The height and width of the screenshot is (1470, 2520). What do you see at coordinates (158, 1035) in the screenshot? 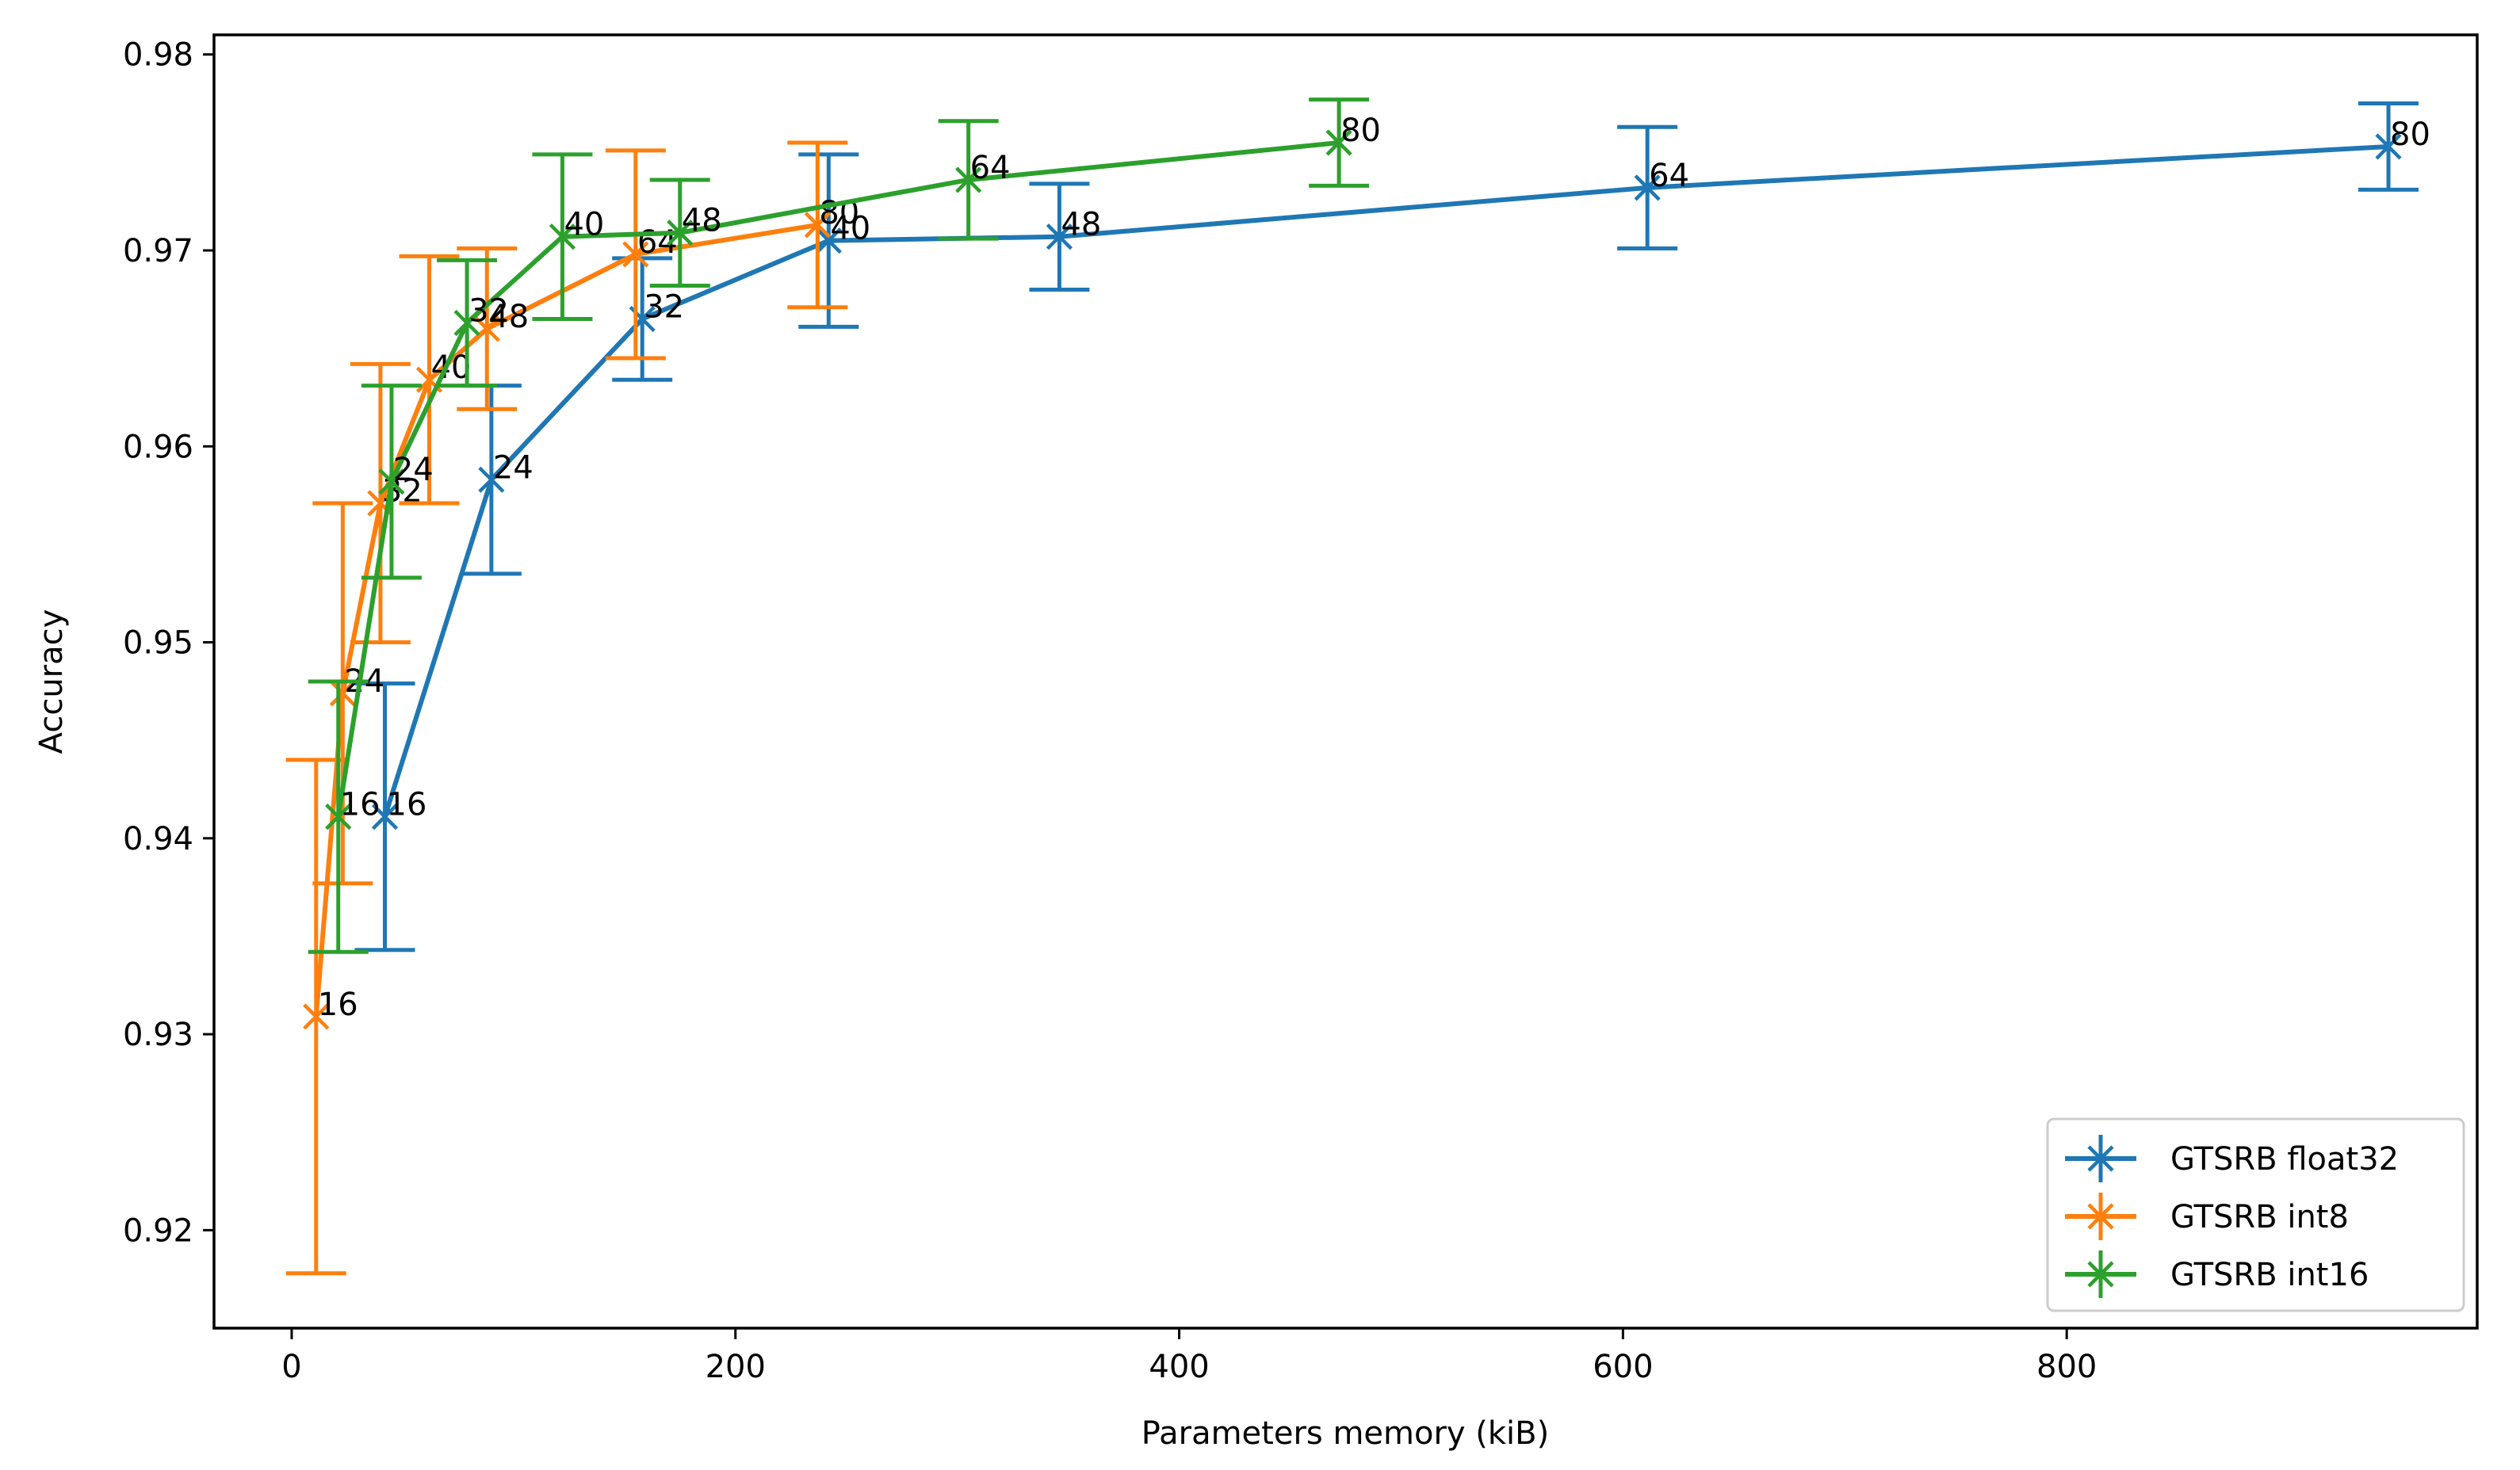
I see `y-tick-label: 0.93` at bounding box center [158, 1035].